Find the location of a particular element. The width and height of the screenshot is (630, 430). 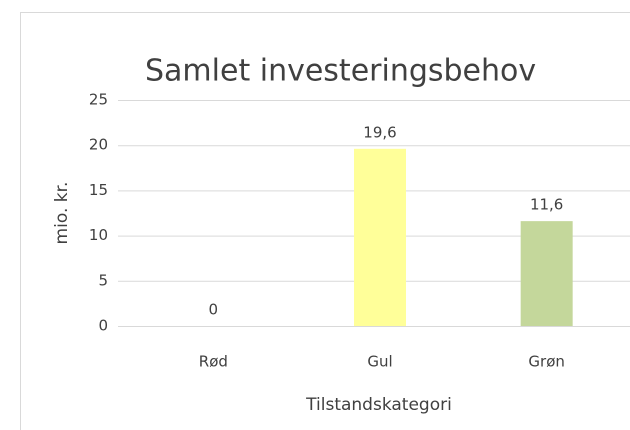

y-tick-label: 15 is located at coordinates (98, 190).